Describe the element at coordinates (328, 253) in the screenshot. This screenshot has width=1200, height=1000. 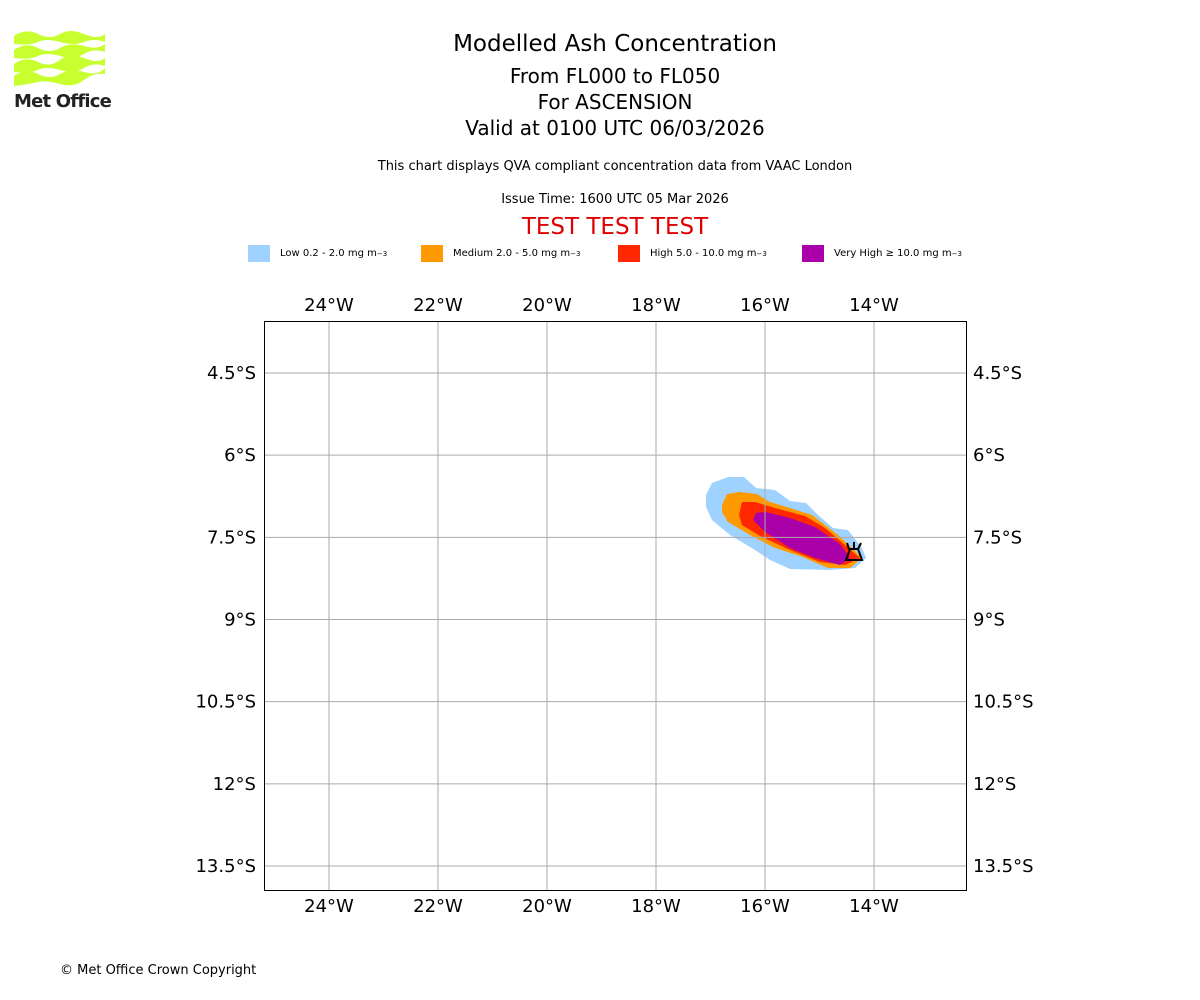
I see `legend-label: Low 0.2 - 2.0 mg m` at that location.